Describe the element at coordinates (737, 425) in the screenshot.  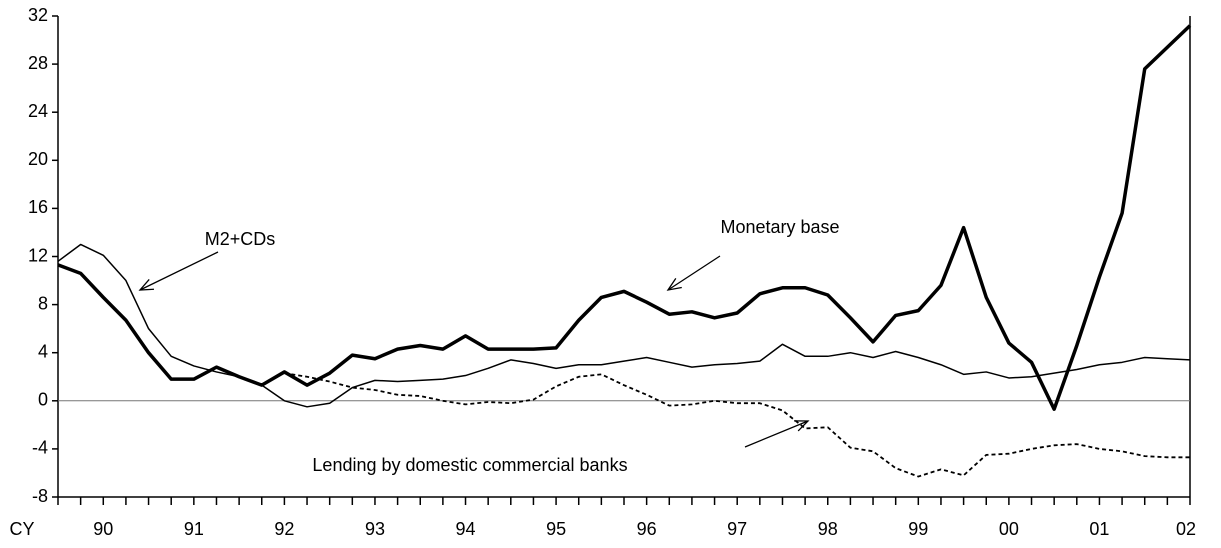
I see `series-line` at that location.